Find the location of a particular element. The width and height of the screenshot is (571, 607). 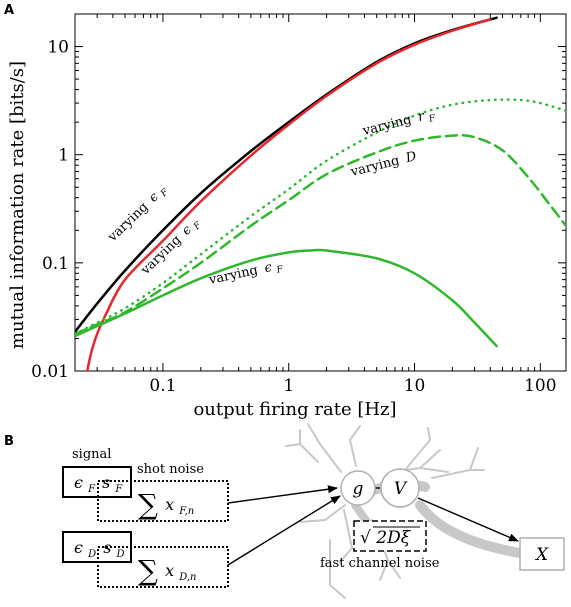

signal-s: s is located at coordinates (106, 482).